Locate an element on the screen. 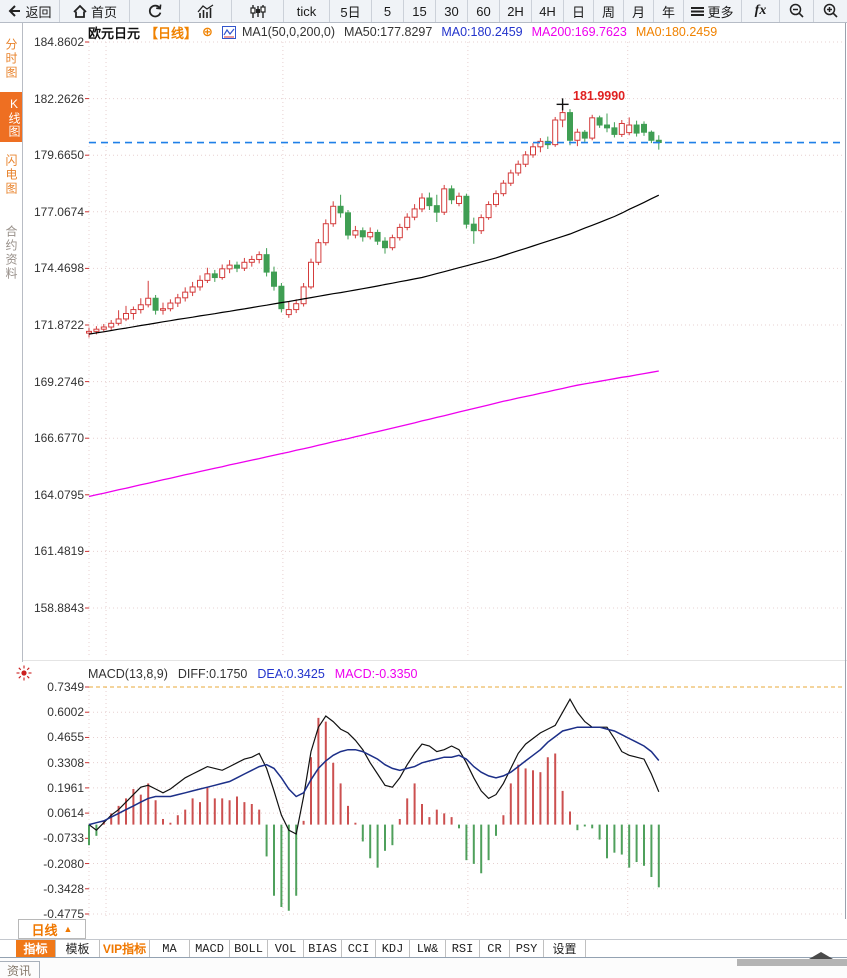 The image size is (847, 978). price-axis-label: 166.6770 is located at coordinates (58, 438).